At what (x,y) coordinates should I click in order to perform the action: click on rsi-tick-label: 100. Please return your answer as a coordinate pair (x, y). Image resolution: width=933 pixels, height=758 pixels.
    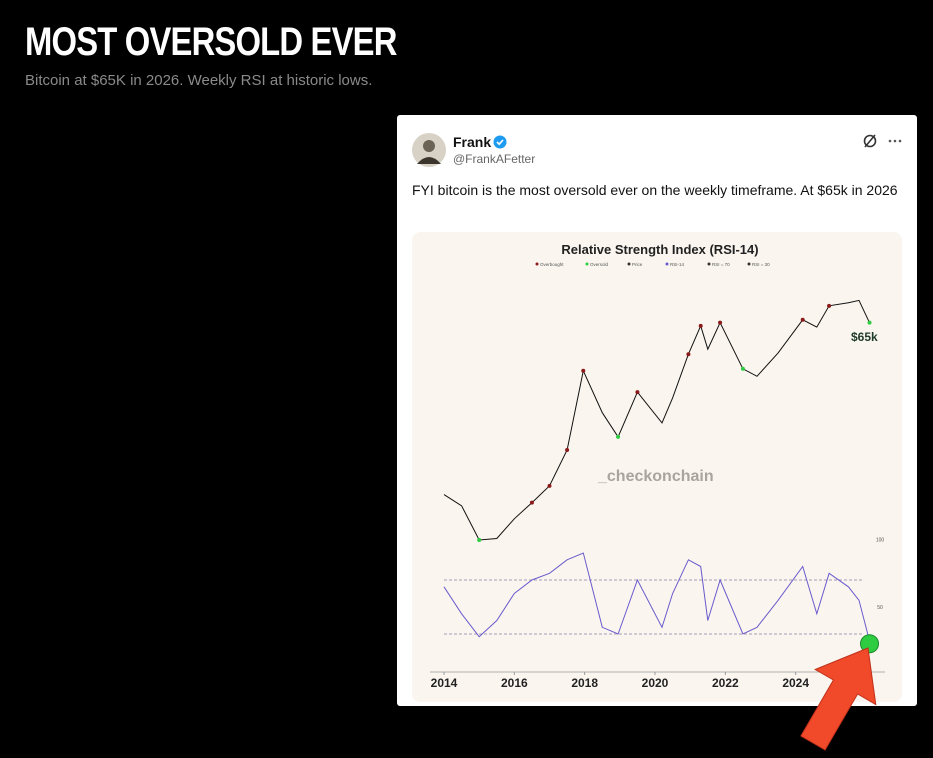
    Looking at the image, I should click on (880, 541).